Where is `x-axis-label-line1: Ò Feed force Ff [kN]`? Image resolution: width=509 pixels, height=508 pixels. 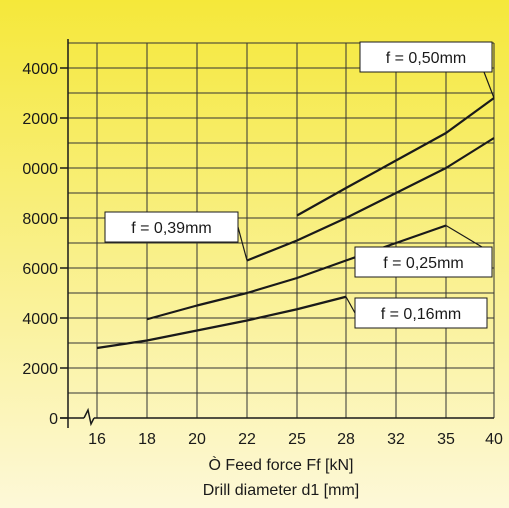
x-axis-label-line1: Ò Feed force Ff [kN] is located at coordinates (281, 464).